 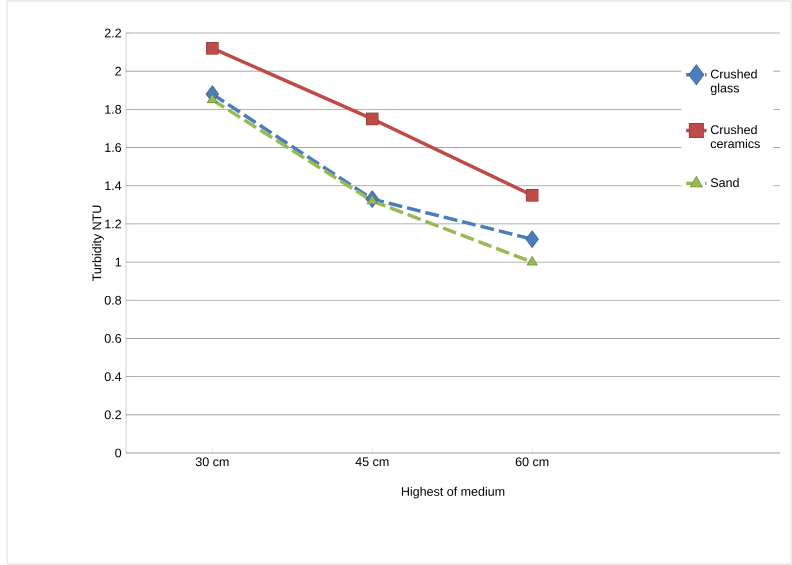 I want to click on x-axis-title: Highest of medium, so click(x=453, y=492).